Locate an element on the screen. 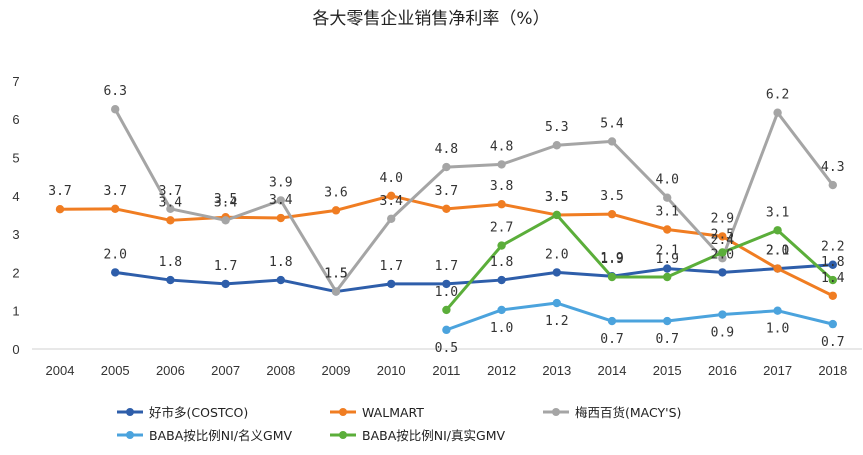 Image resolution: width=863 pixels, height=455 pixels. y-tick-label: 1 is located at coordinates (15, 311).